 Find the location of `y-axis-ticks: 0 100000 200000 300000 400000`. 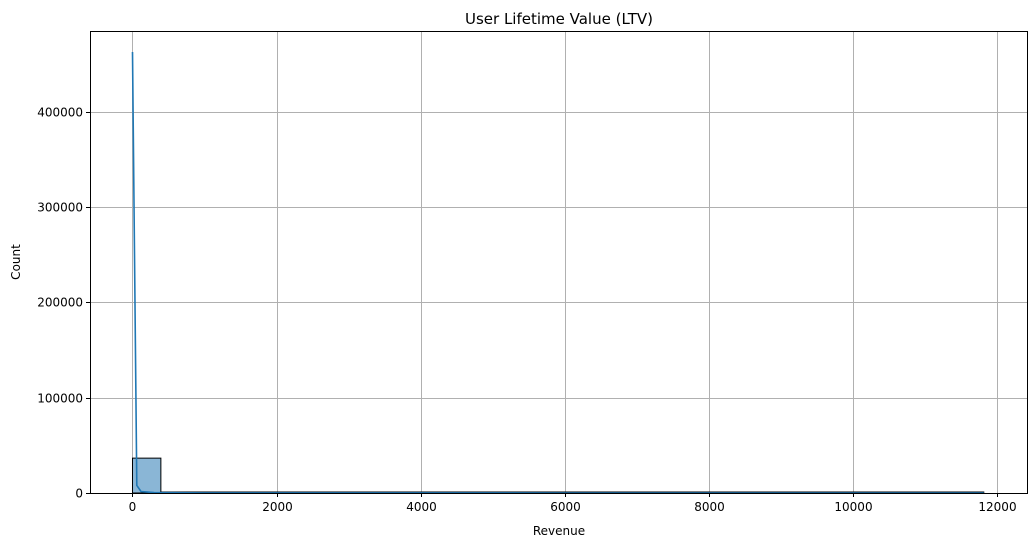

y-axis-ticks: 0 100000 200000 300000 400000 is located at coordinates (63, 303).